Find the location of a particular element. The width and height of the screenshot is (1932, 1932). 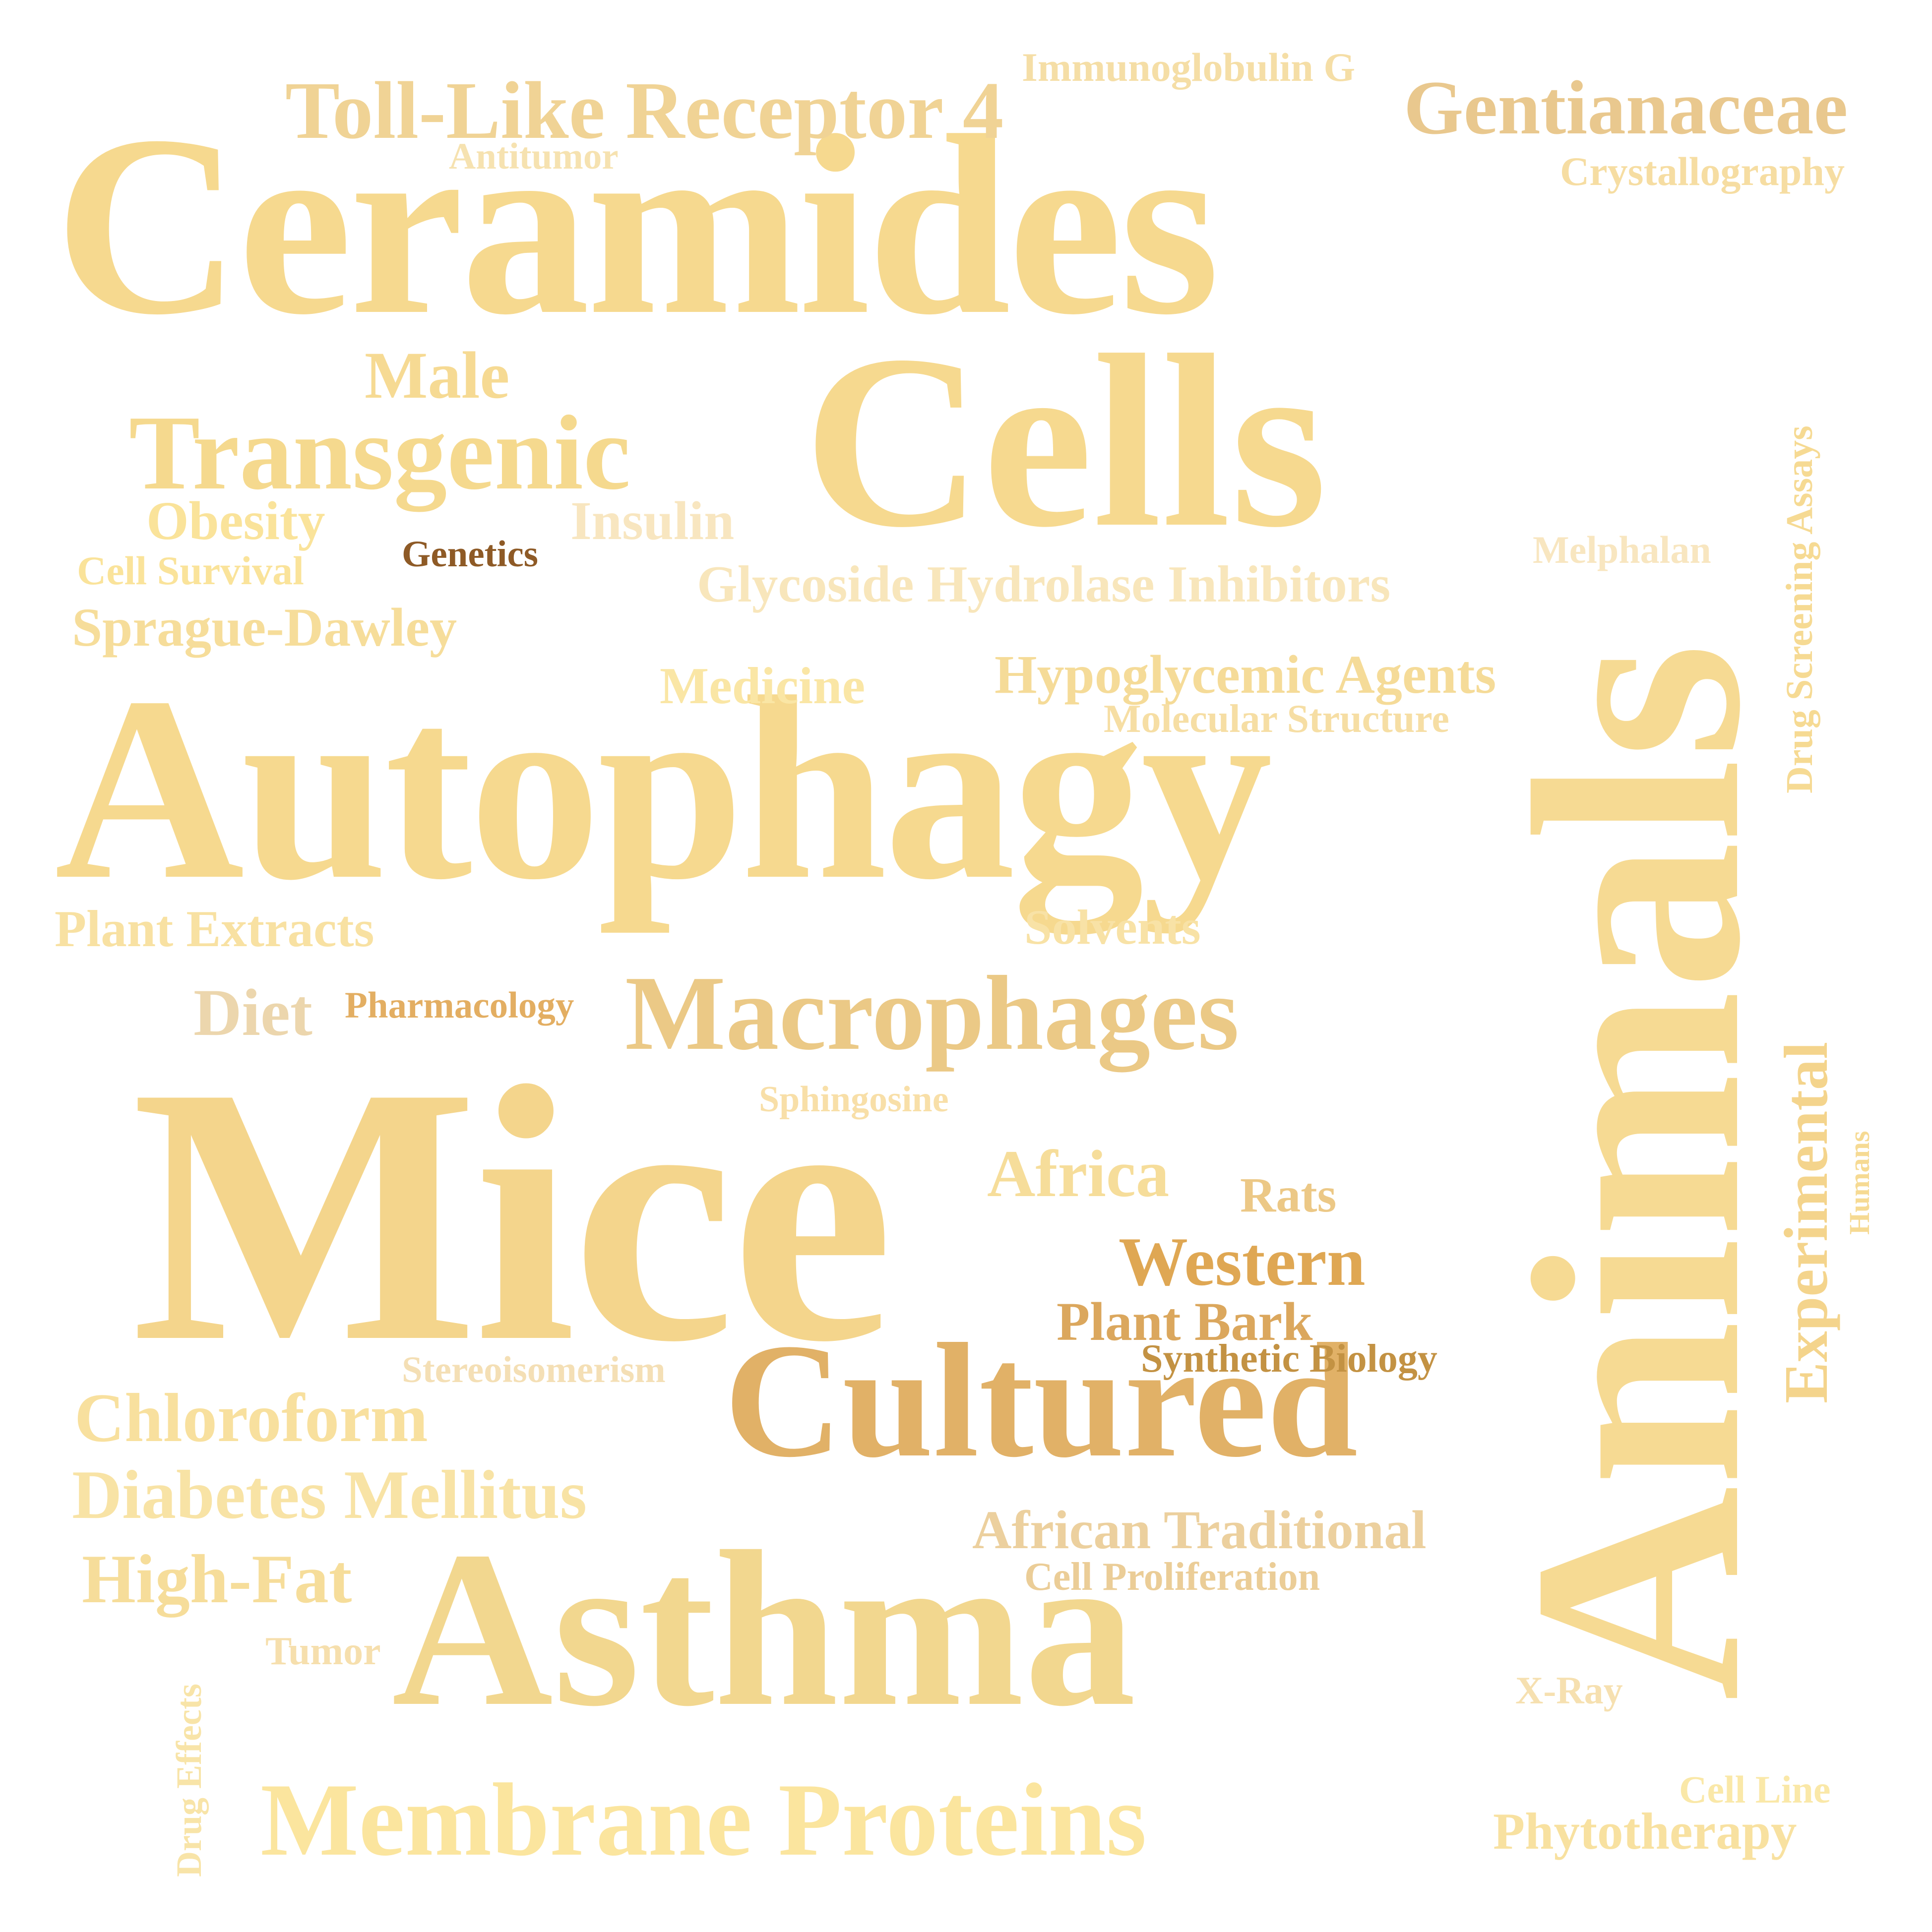

word-cell-line: Cell Line is located at coordinates (1755, 1789).